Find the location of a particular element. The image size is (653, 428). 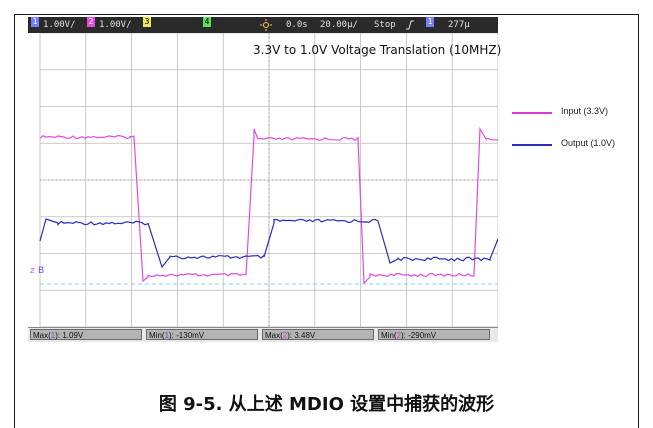

ch2-scale: 1.00V/ is located at coordinates (115, 25).